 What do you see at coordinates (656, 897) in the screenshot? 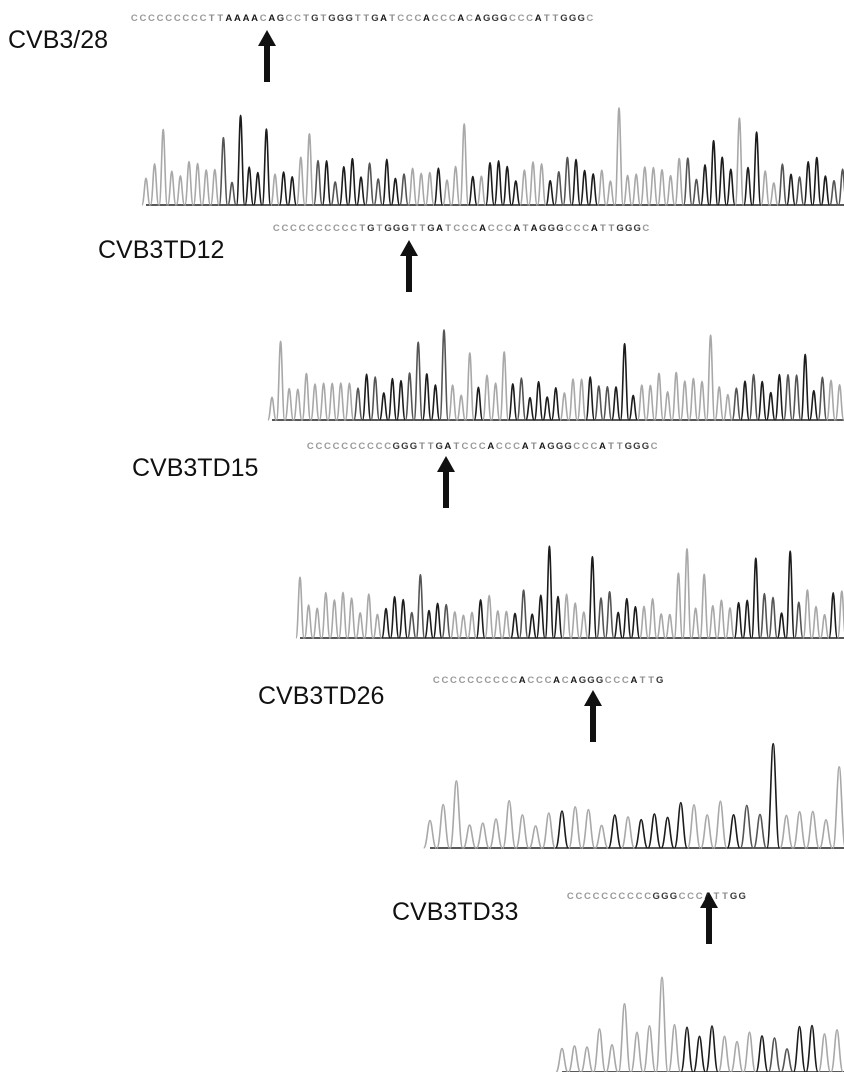
I see `base-sequence: CCCCCCCCCCGGGCCCATTGG` at bounding box center [656, 897].